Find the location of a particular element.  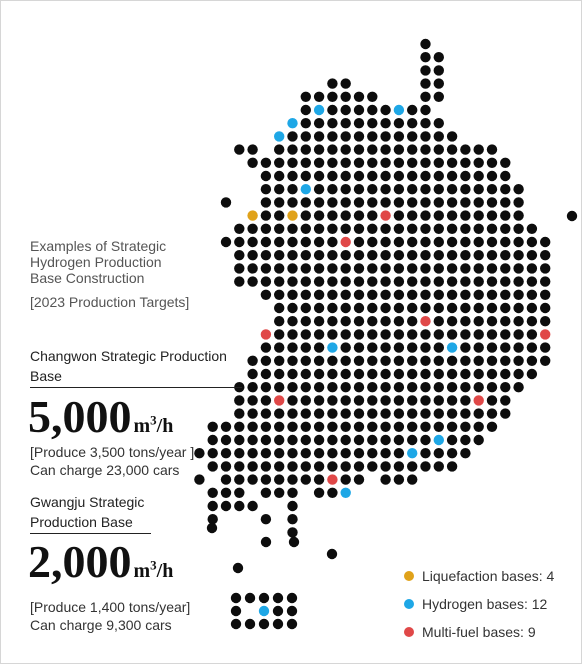

legend-item-hydrogen: Hydrogen bases: 12 is located at coordinates (479, 604).